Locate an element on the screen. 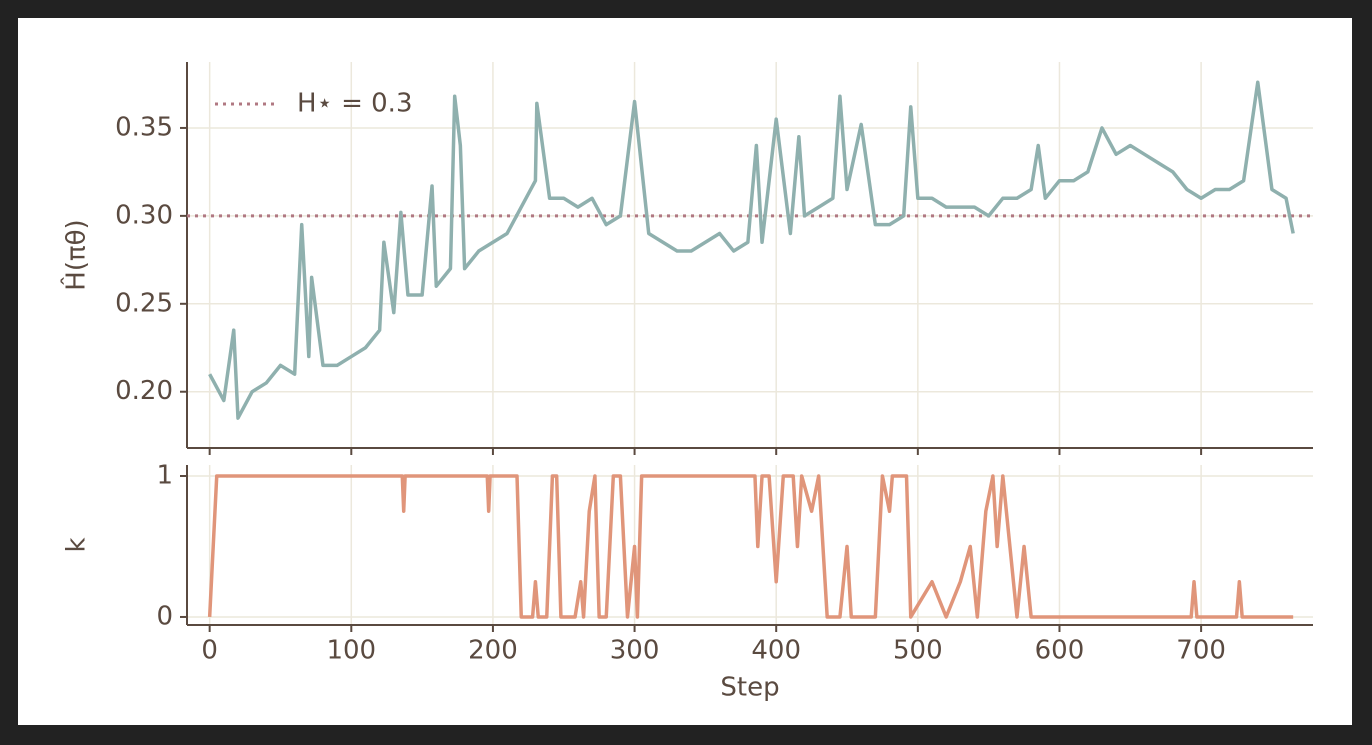  x-axis-label: Step is located at coordinates (749, 688).